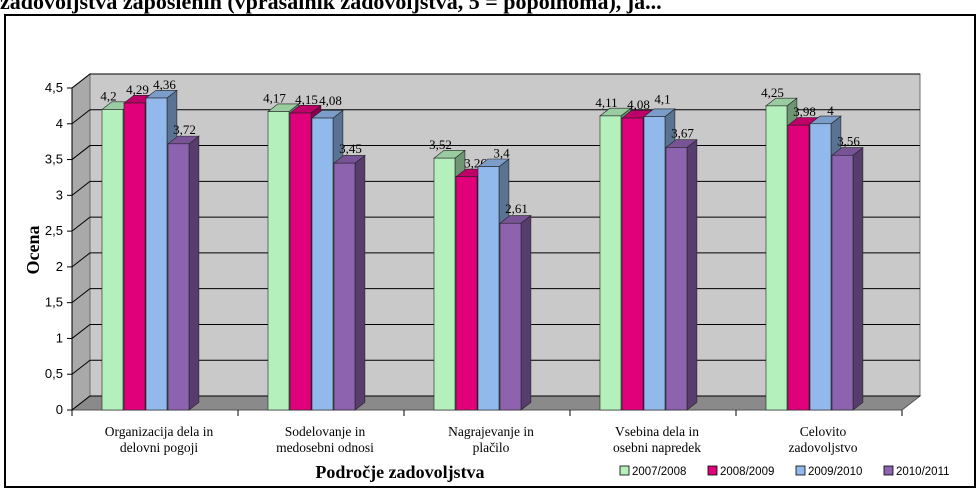  I want to click on data-label: 4,25, so click(772, 92).